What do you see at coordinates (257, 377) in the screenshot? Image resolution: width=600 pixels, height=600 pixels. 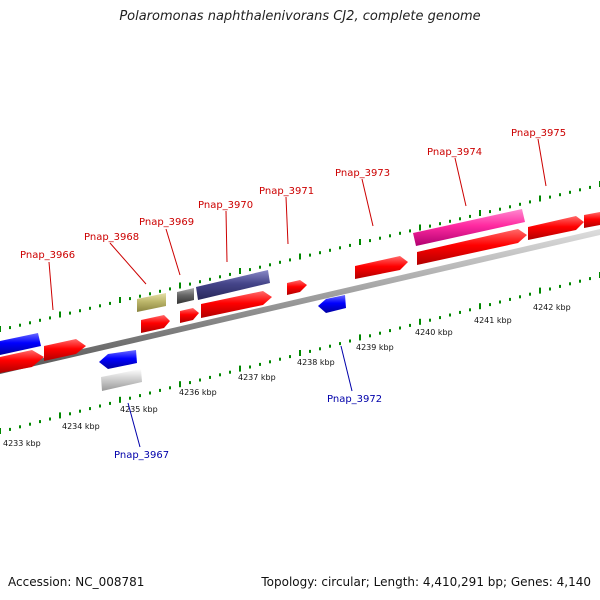 I see `scale-label-4237: 4237 kbp` at bounding box center [257, 377].